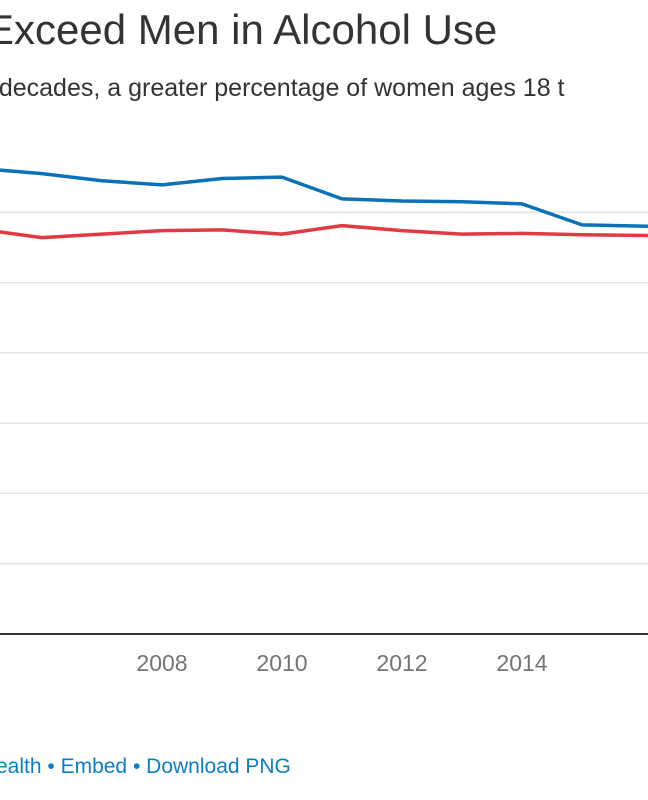  What do you see at coordinates (401, 663) in the screenshot?
I see `x-tick-label: 2012` at bounding box center [401, 663].